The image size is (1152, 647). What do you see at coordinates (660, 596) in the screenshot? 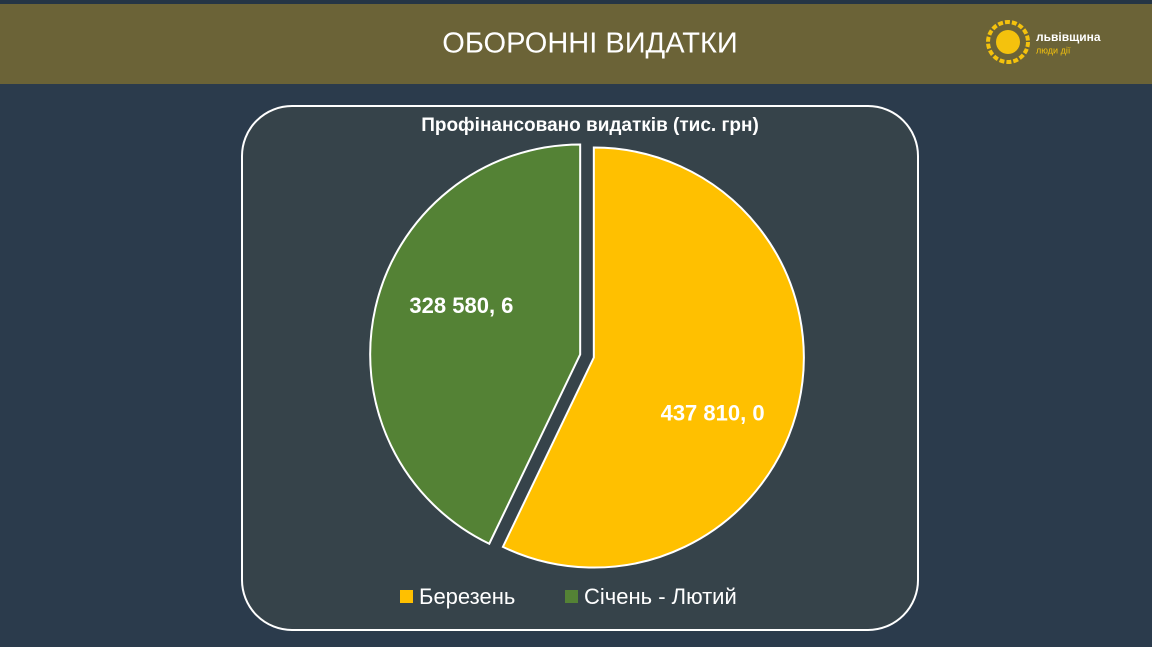
I see `legend-label: Січень - Лютий` at bounding box center [660, 596].